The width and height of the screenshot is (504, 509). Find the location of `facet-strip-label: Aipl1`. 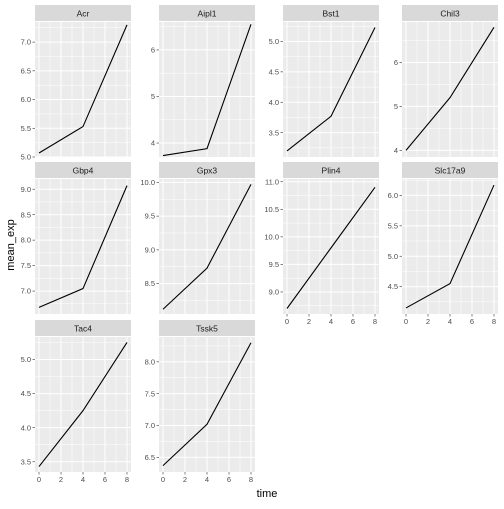

facet-strip-label: Aipl1 is located at coordinates (207, 14).